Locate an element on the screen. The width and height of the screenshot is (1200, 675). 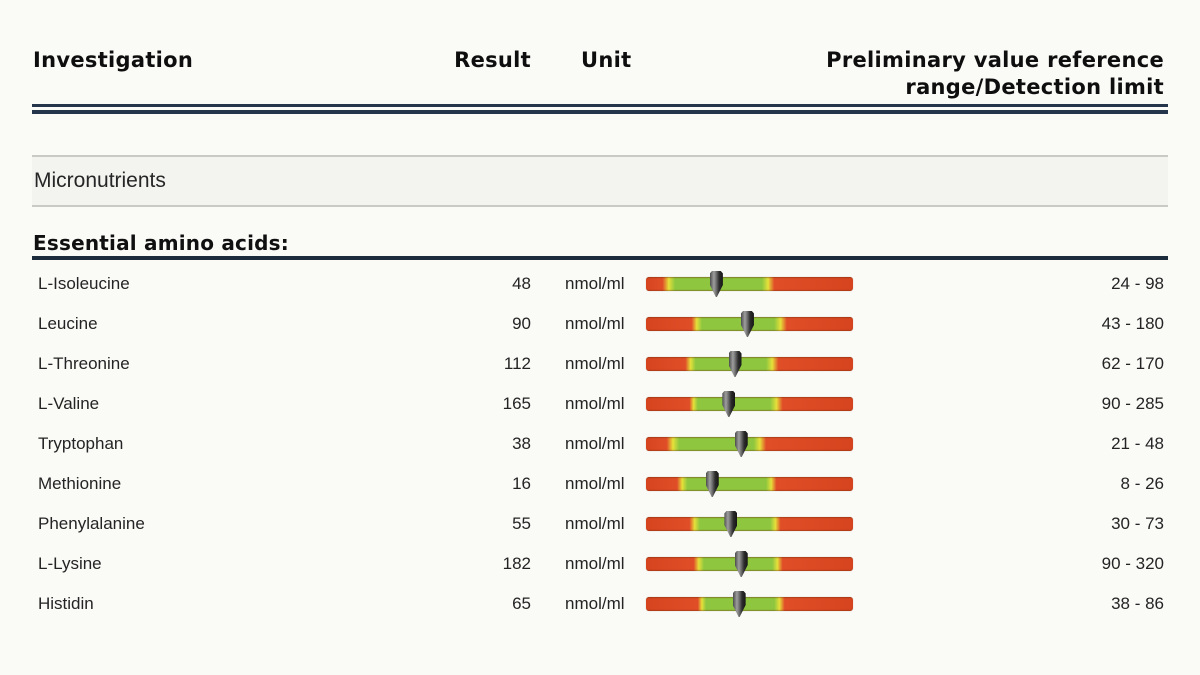
table-row: Phenylalanine 55 nmol/ml 30 - 73 is located at coordinates (600, 524).